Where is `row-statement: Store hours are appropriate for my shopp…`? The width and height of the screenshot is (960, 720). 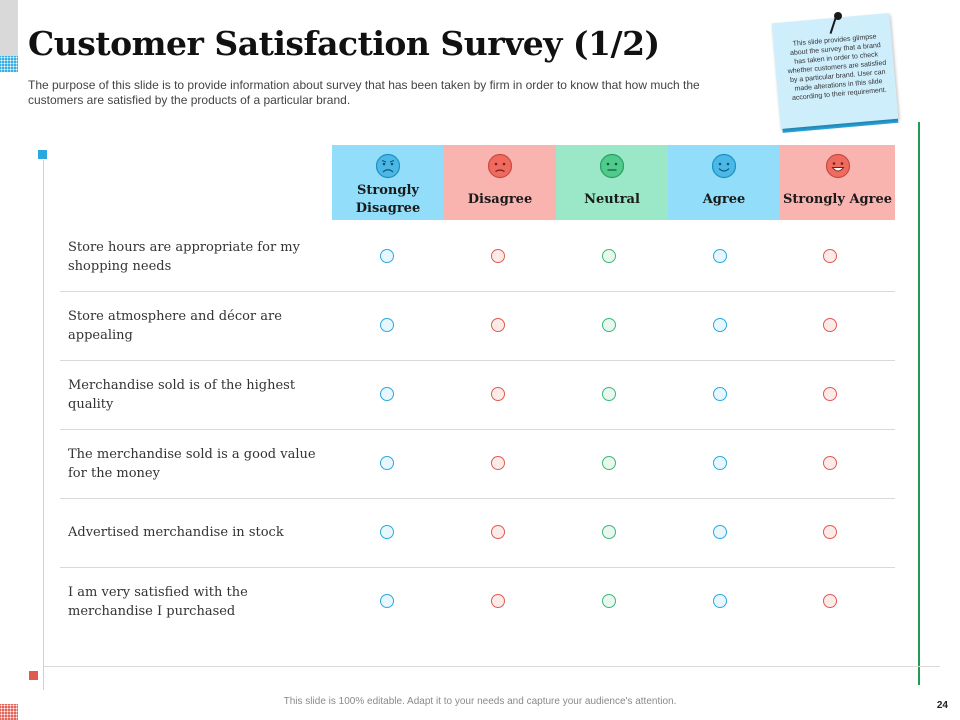
row-statement: Store hours are appropriate for my shopp… is located at coordinates (184, 256).